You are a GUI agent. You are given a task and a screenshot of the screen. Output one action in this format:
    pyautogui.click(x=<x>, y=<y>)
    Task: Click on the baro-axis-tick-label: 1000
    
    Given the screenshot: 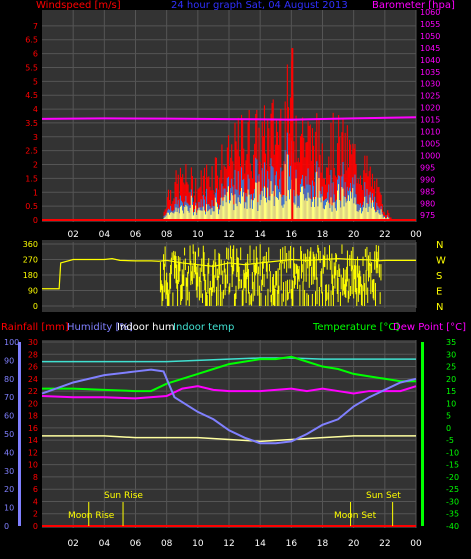 What is the action you would take?
    pyautogui.click(x=430, y=155)
    